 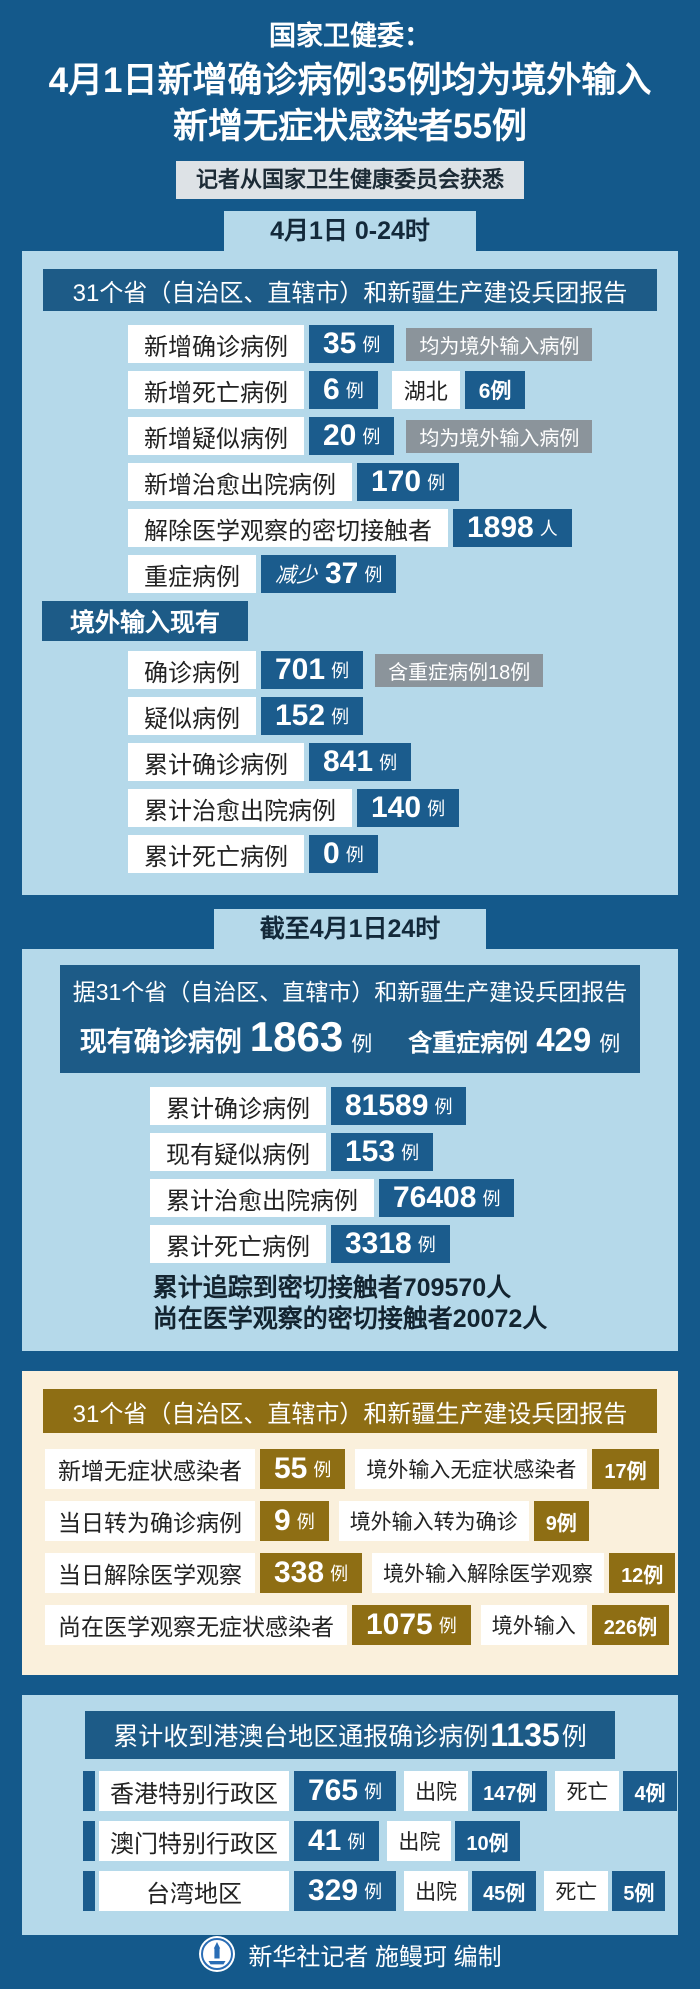 I want to click on stat-label: 新增无症状感染者, so click(x=150, y=1469).